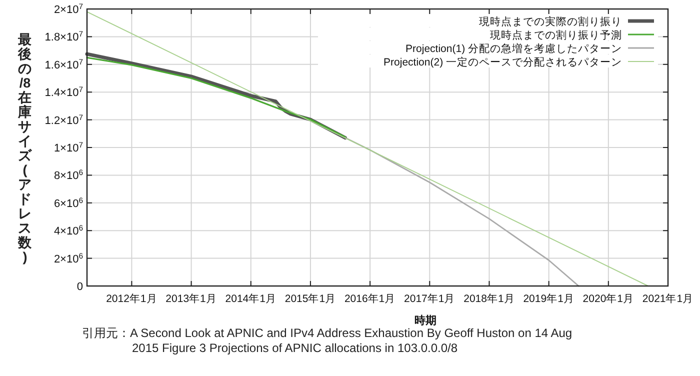 This screenshot has height=376, width=700. What do you see at coordinates (63, 119) in the screenshot?
I see `y-tick-label: 1.2×10$^{7}$` at bounding box center [63, 119].